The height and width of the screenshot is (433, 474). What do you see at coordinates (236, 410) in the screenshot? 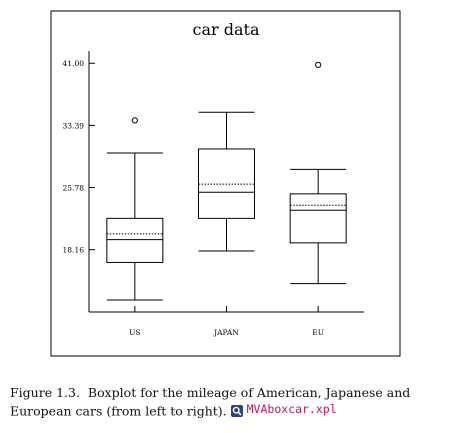
I see `magnifier-icon` at bounding box center [236, 410].